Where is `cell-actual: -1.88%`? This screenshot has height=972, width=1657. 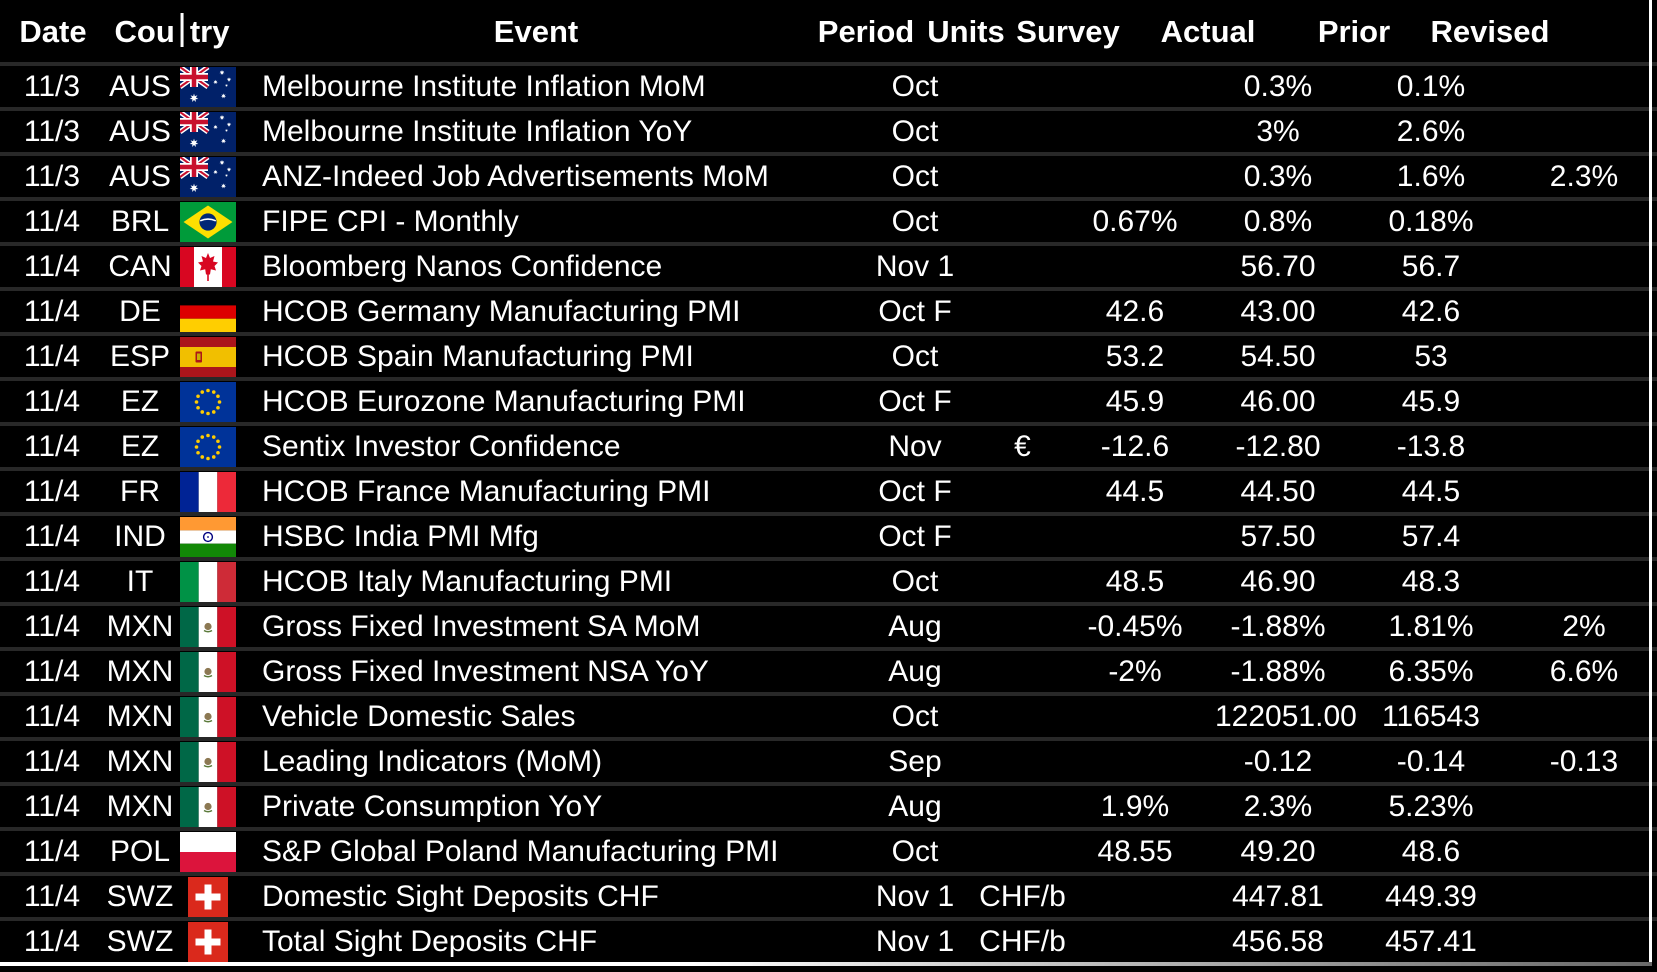 cell-actual: -1.88% is located at coordinates (1278, 626).